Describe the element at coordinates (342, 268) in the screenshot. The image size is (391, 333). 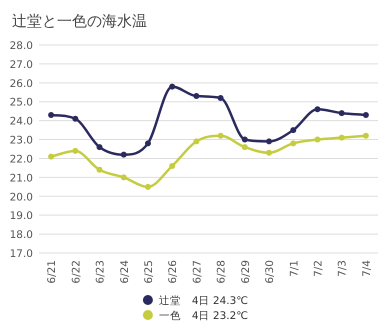
I see `x-tick-label: 7/3` at that location.